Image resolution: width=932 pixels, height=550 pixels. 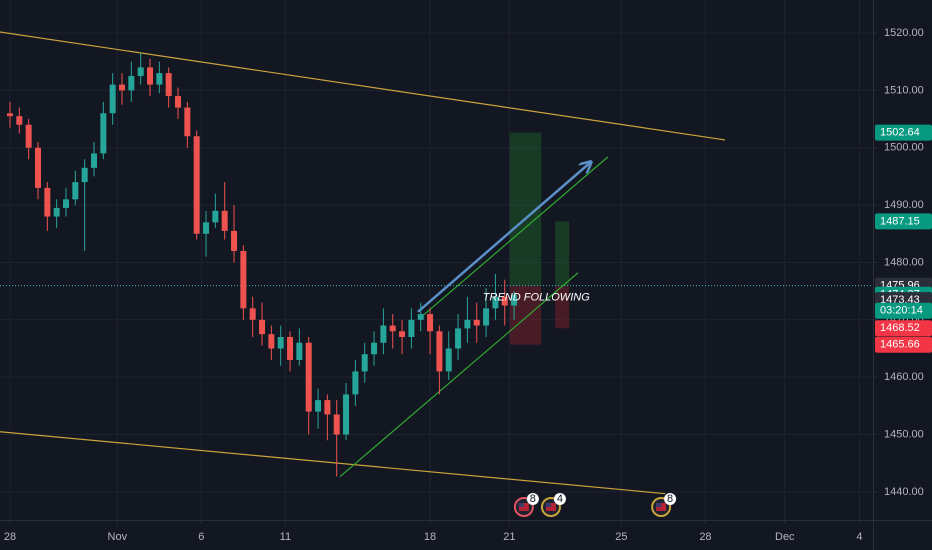 I want to click on countdown-tag, so click(x=903, y=310).